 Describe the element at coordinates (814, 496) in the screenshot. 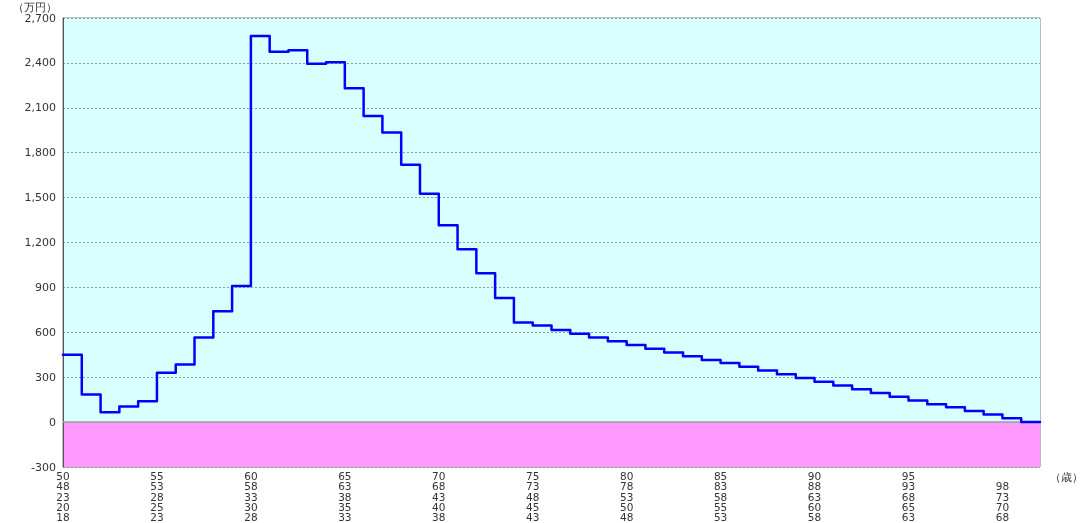

I see `x-tick-label: 90 88 63 60 58` at that location.